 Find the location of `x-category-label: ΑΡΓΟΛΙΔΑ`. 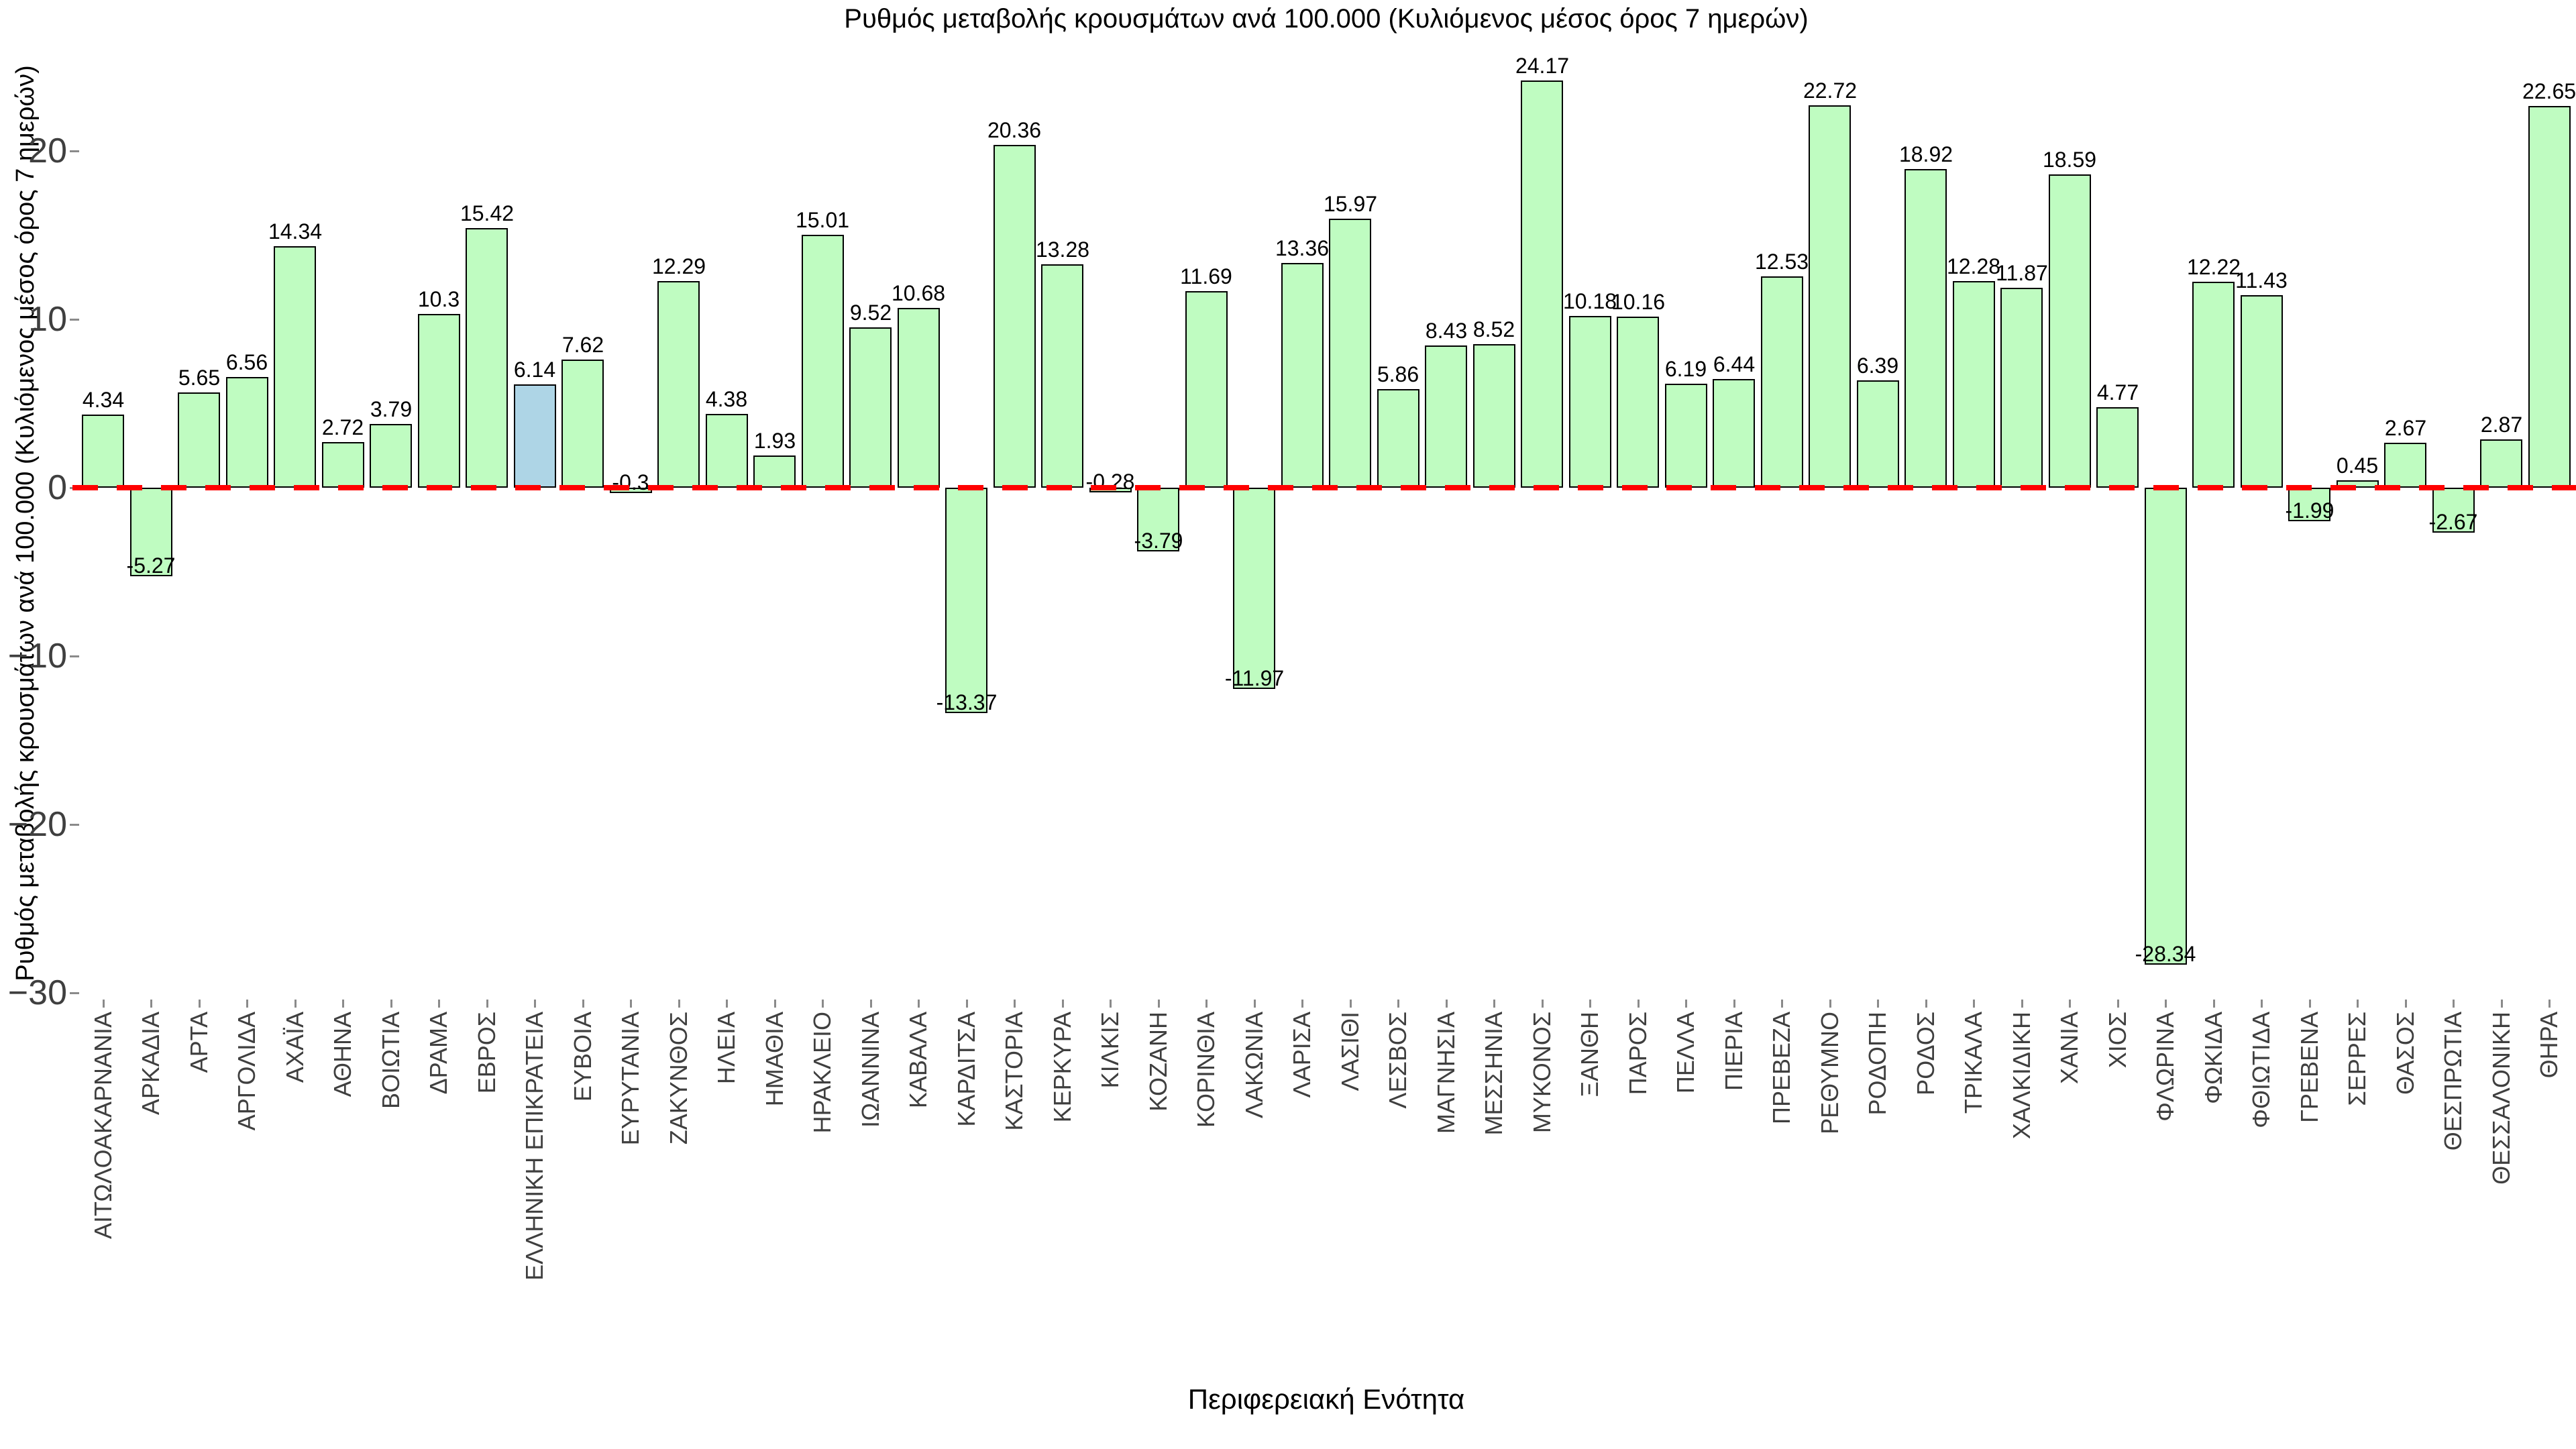

x-category-label: ΑΡΓΟΛΙΔΑ is located at coordinates (246, 1071).